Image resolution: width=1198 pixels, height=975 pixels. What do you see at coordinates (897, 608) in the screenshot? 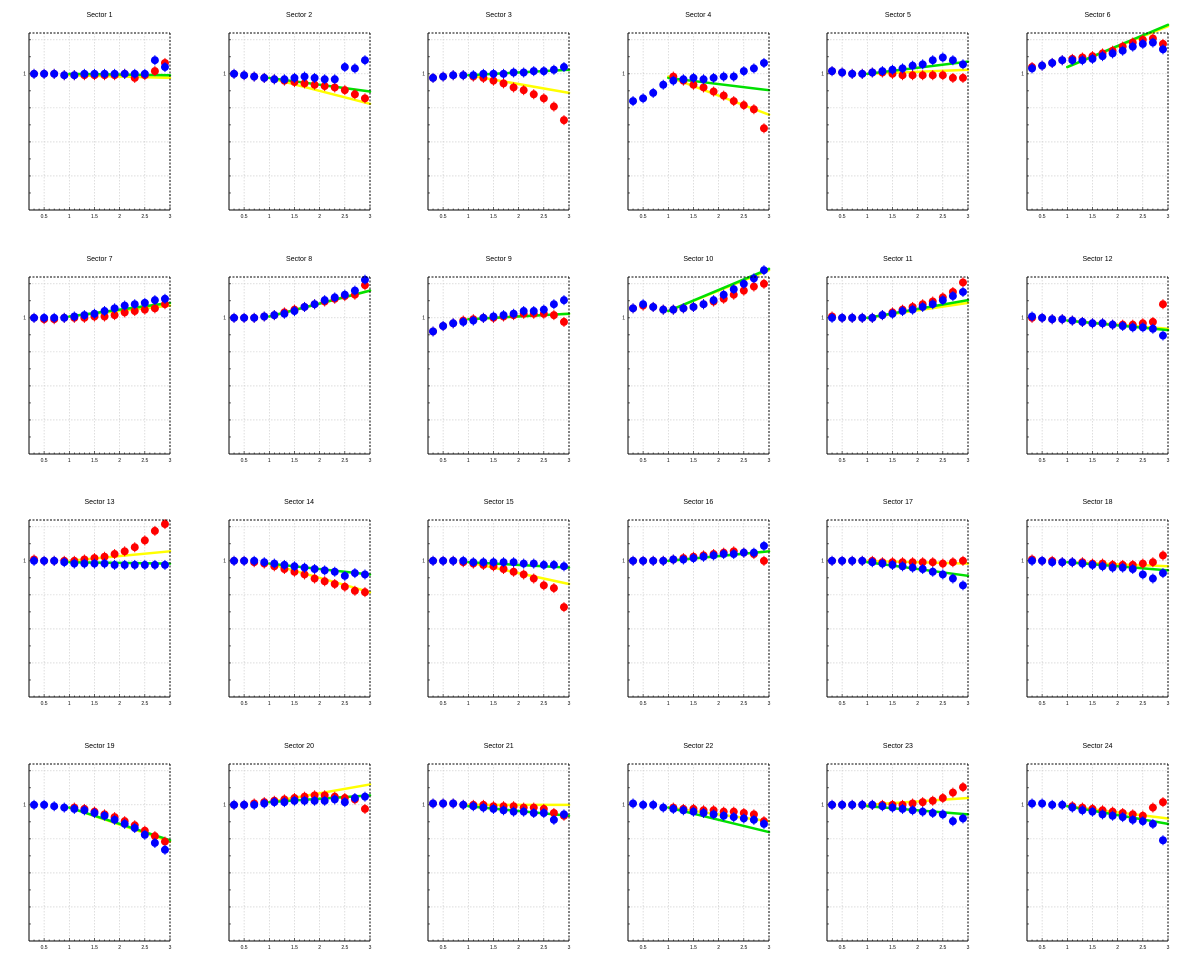
I see `sector-panel: Sector 17 0.5 1 1.5 2 2.5 3 1` at bounding box center [897, 608].